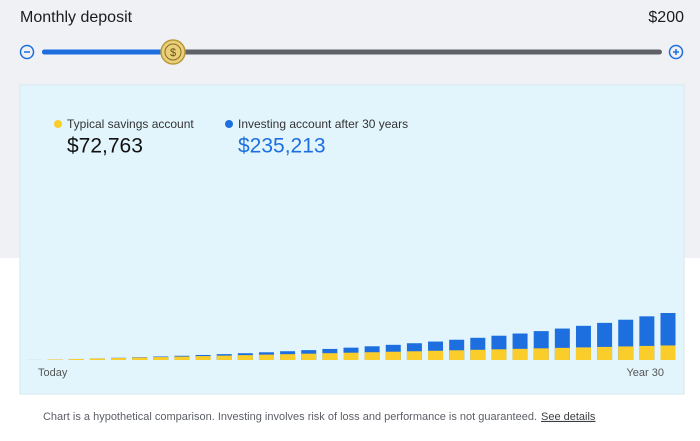  What do you see at coordinates (666, 17) in the screenshot?
I see `deposit-amount: $200` at bounding box center [666, 17].